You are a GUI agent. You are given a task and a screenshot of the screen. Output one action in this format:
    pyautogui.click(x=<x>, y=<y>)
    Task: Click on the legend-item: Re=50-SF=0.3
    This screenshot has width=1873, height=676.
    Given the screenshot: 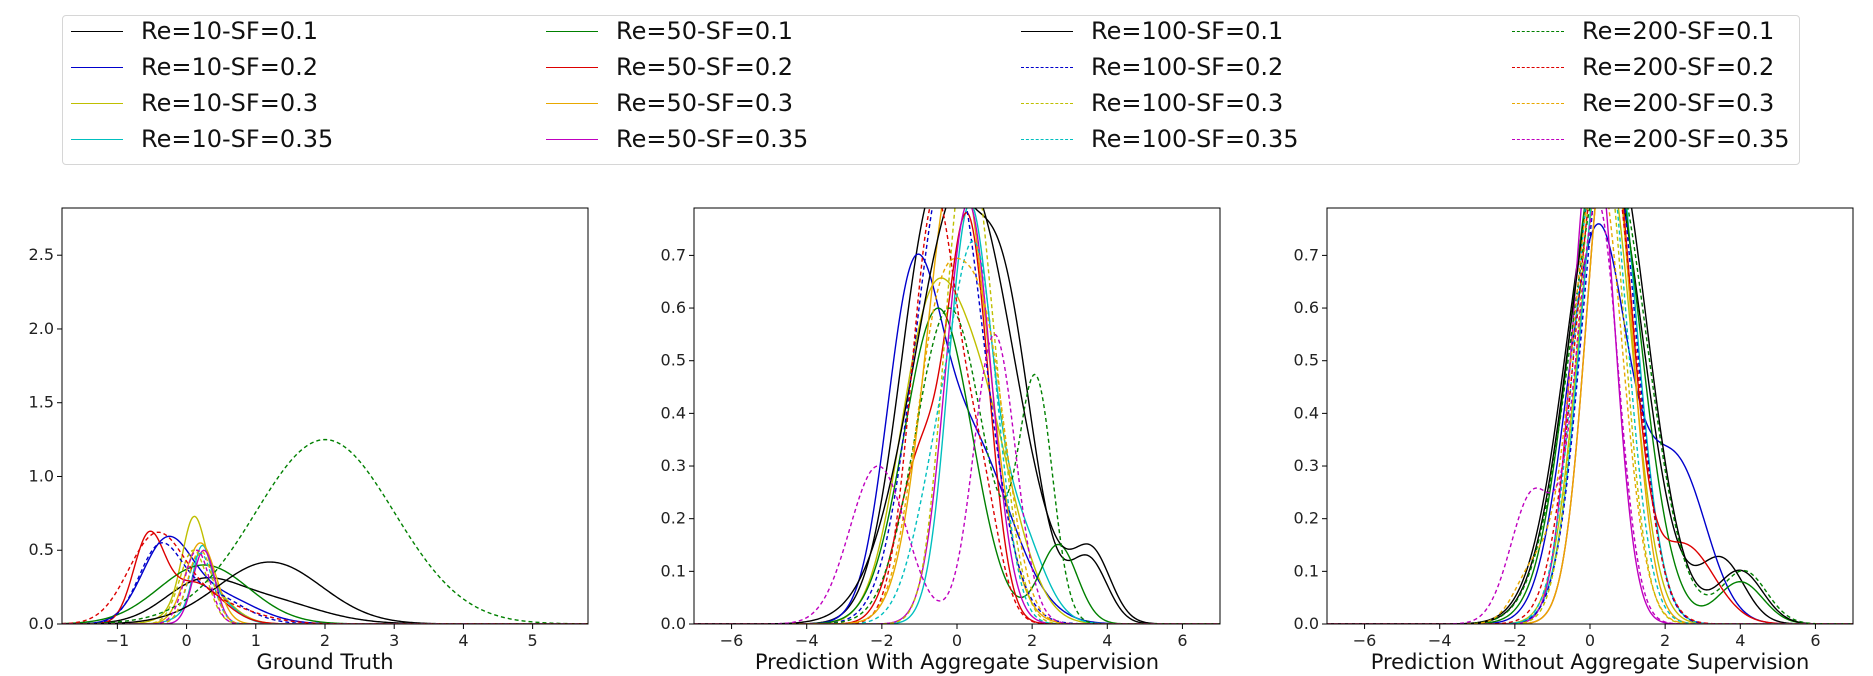 What is the action you would take?
    pyautogui.click(x=669, y=103)
    